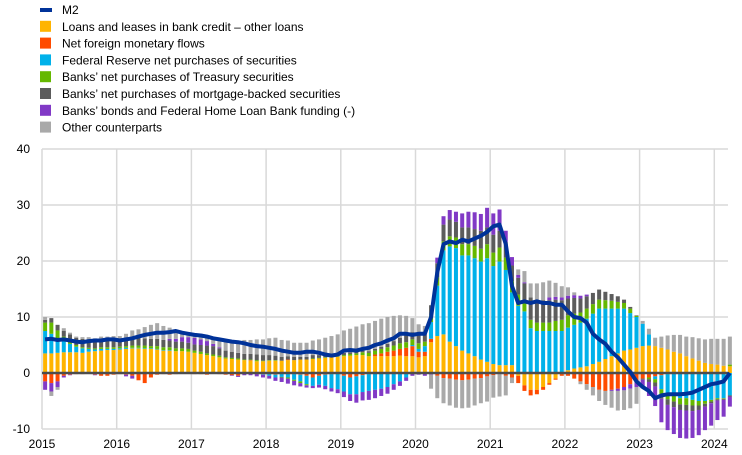  Describe the element at coordinates (24, 149) in the screenshot. I see `y-tick-label: 40` at that location.